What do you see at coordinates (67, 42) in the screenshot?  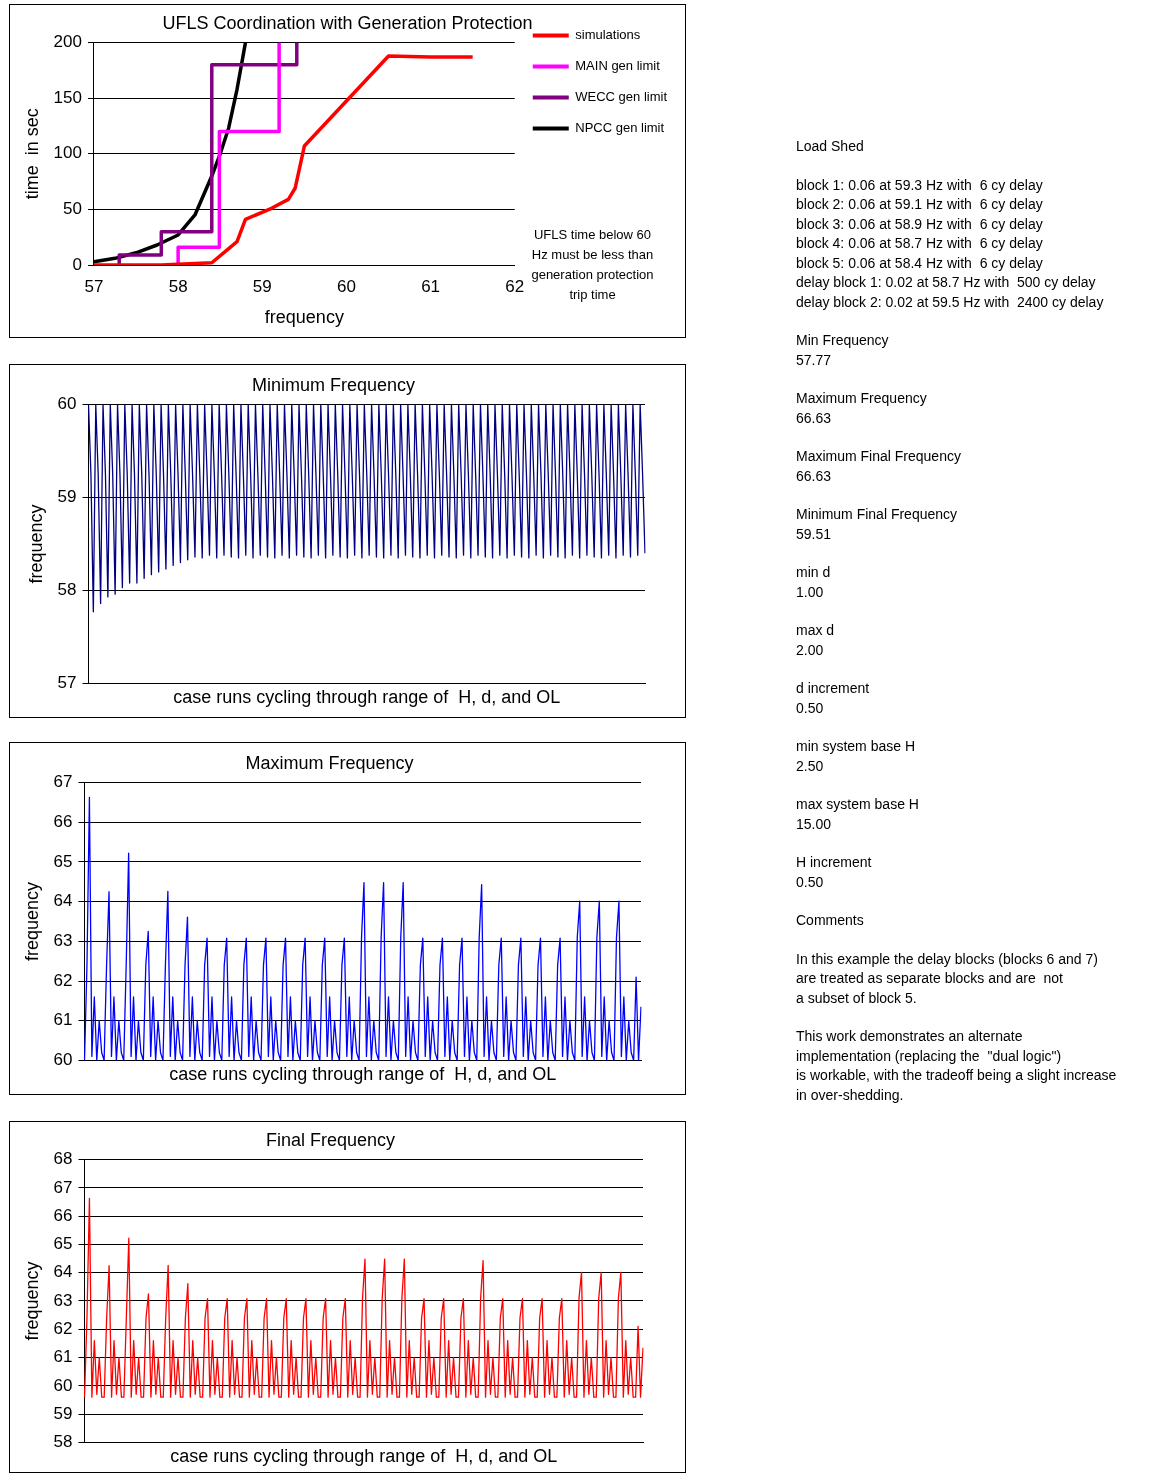 I see `y-tick-label: 200` at bounding box center [67, 42].